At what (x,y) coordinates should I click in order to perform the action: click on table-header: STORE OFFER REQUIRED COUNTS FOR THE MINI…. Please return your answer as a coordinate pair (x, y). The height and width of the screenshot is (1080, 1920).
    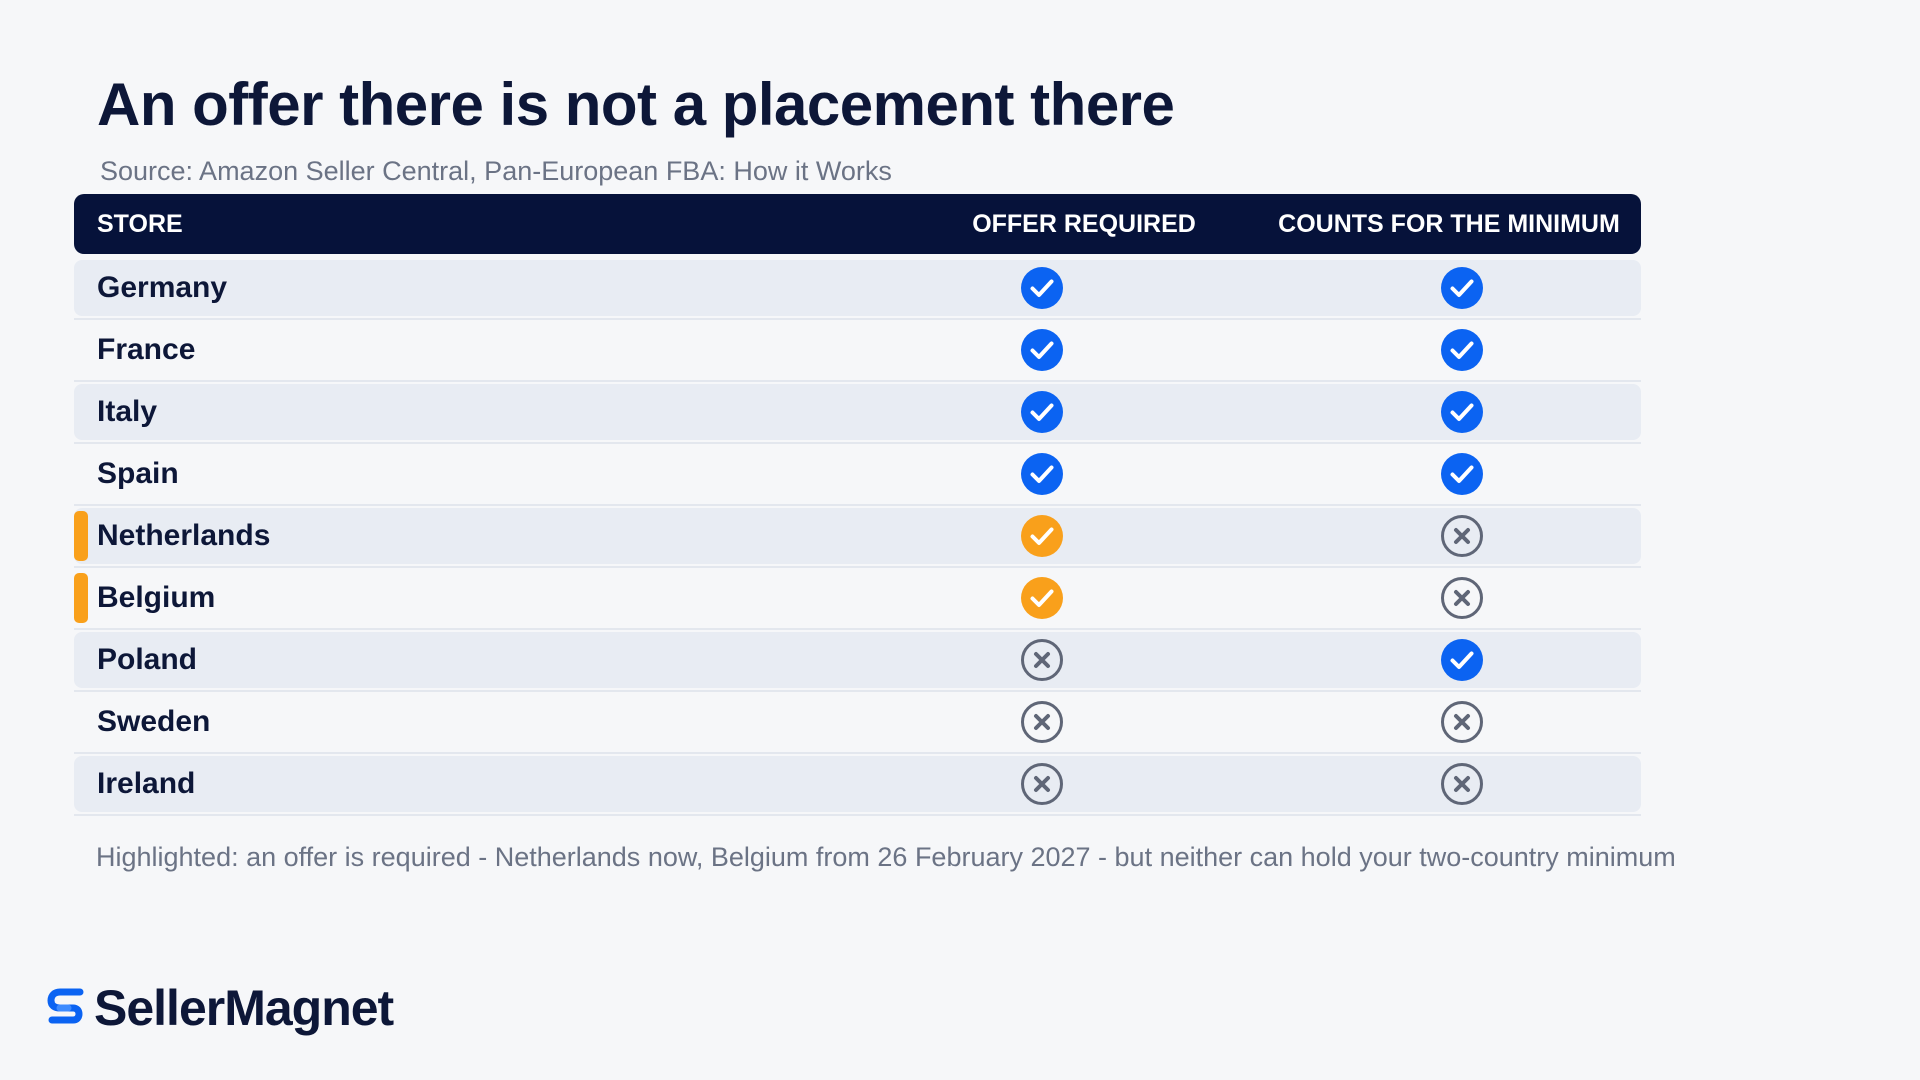
    Looking at the image, I should click on (857, 224).